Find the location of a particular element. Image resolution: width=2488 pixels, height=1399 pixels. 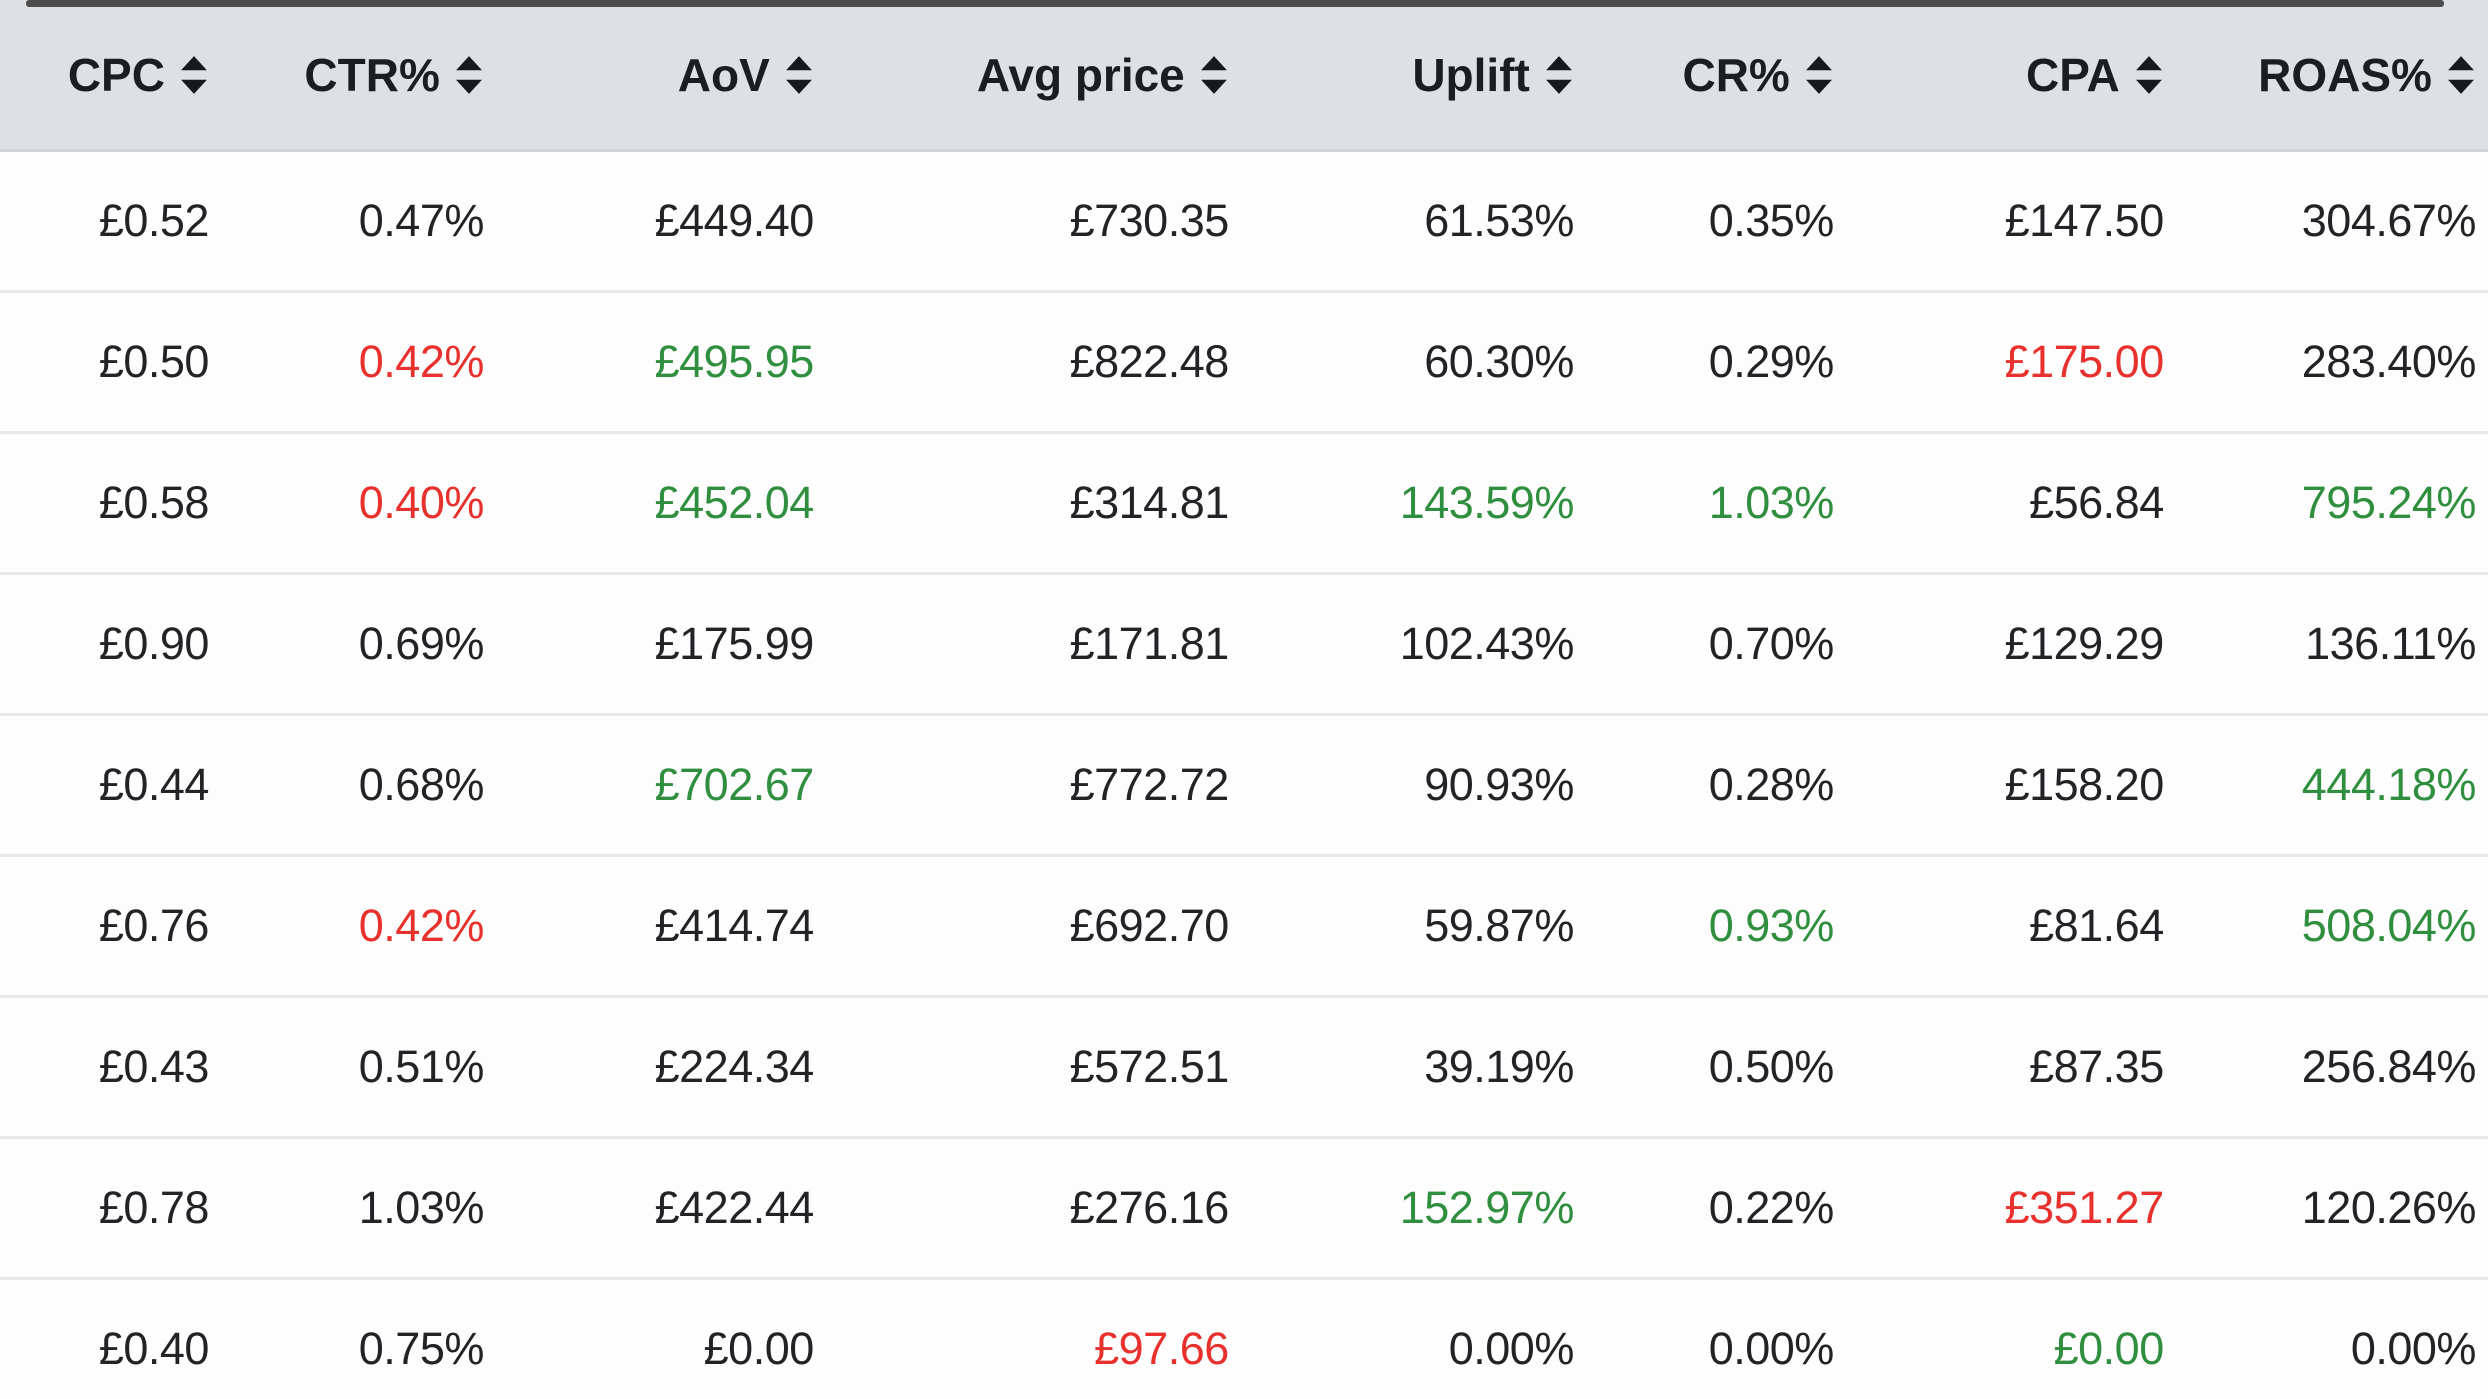

table-cell: £175.00 is located at coordinates (2084, 361).